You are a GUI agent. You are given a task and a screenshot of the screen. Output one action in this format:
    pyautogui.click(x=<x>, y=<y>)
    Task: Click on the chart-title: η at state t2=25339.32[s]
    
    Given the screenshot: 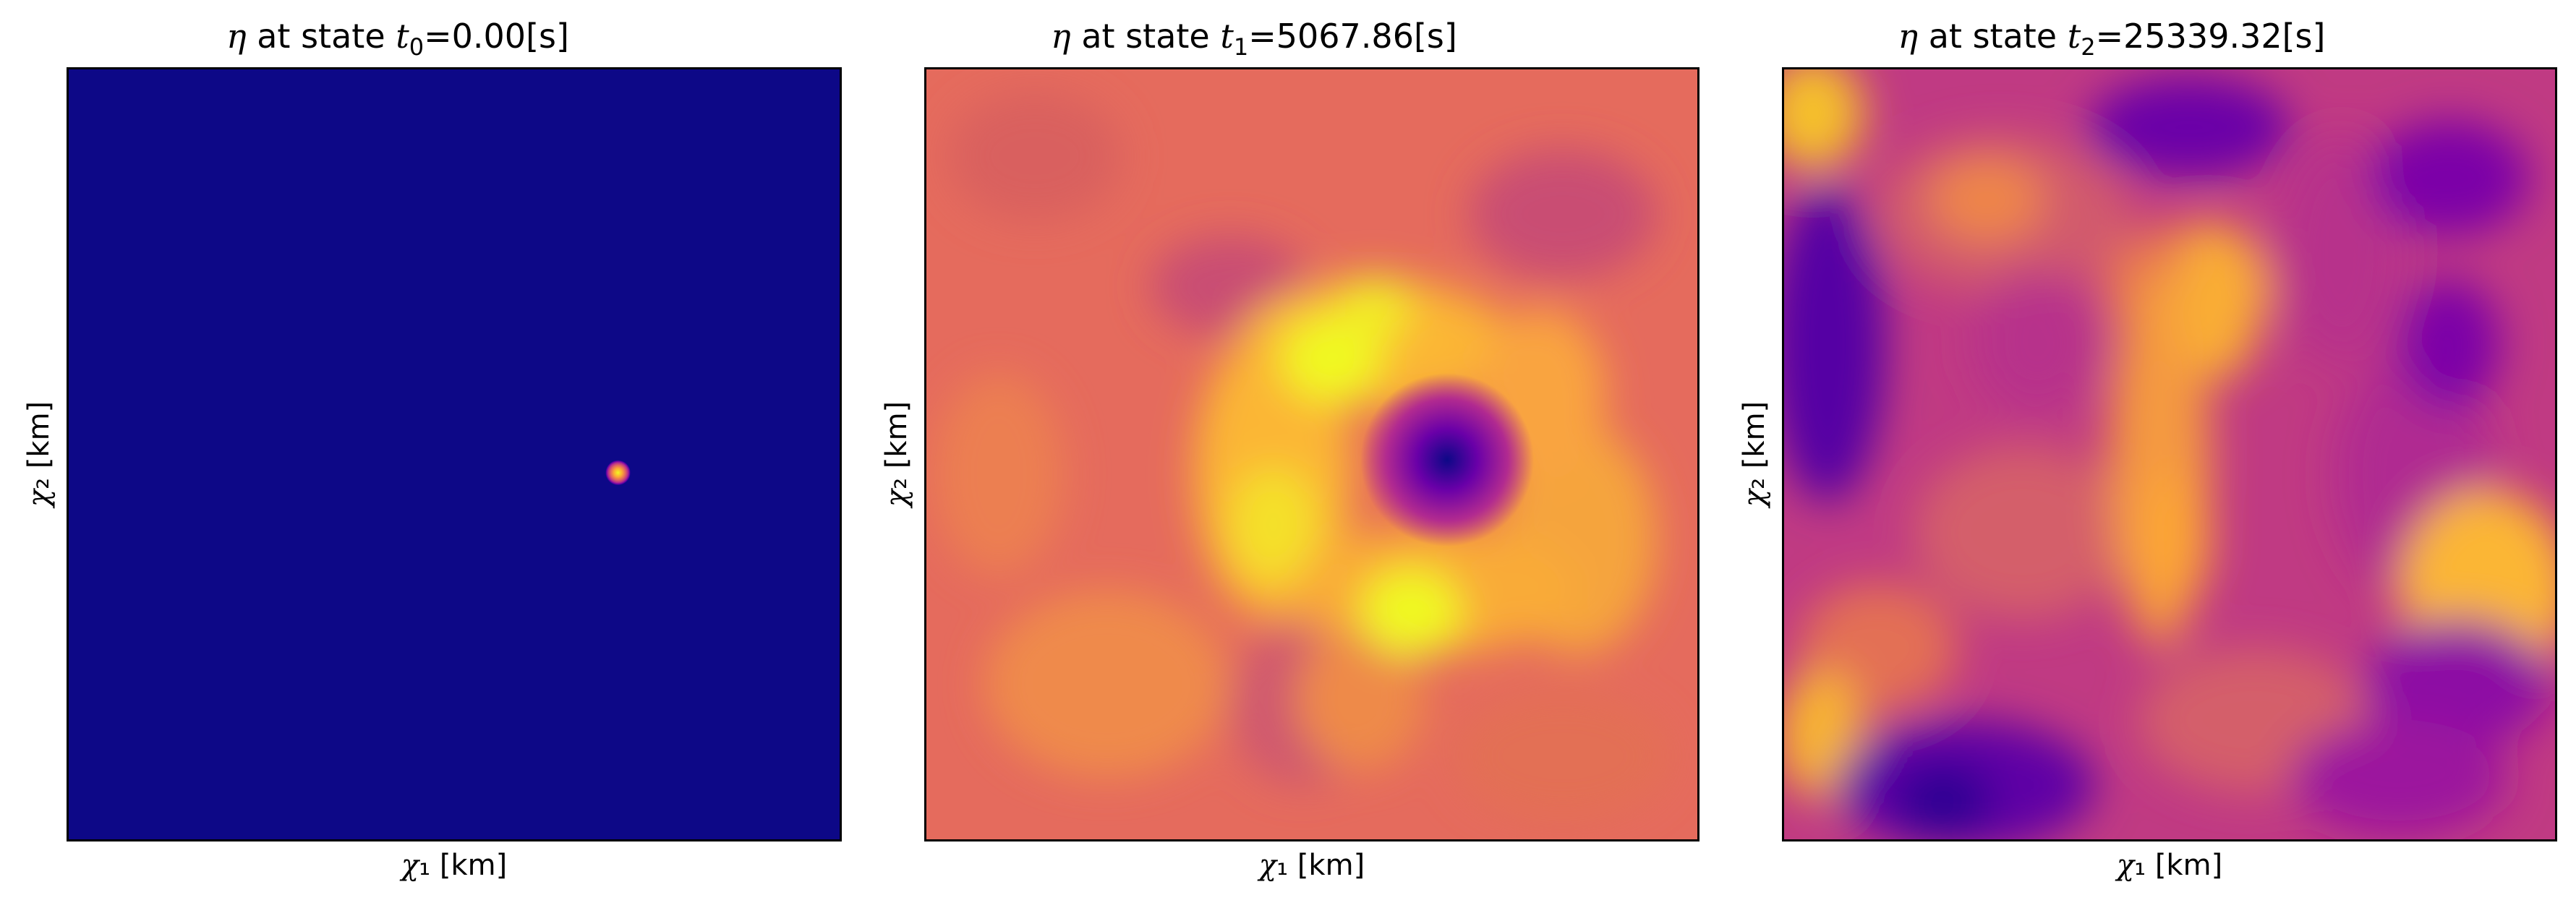 What is the action you would take?
    pyautogui.click(x=2111, y=41)
    